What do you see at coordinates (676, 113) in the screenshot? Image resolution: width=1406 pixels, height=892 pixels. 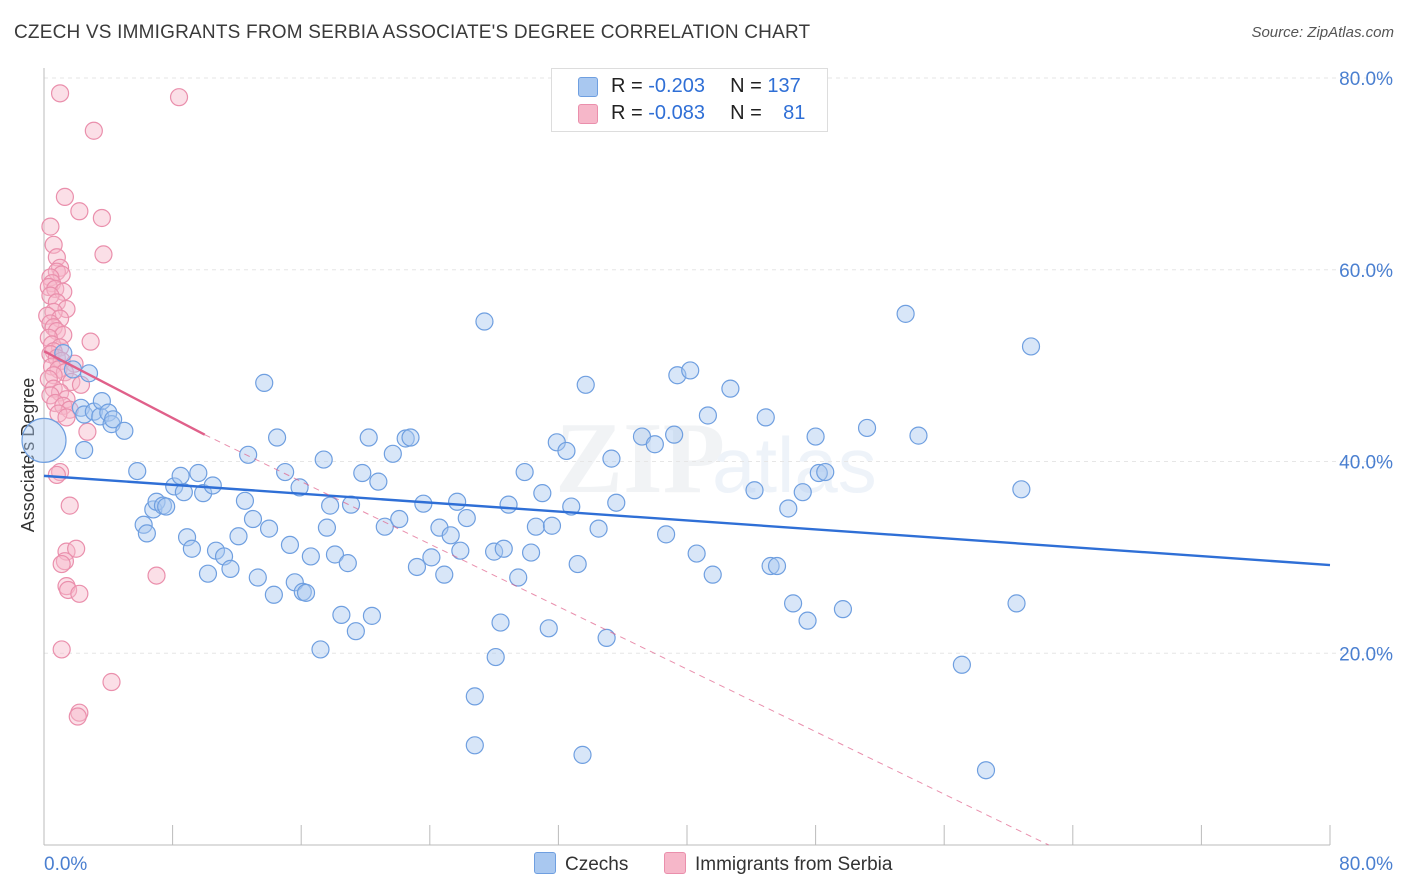 I see `legend-r-value: -0.083` at bounding box center [676, 113].